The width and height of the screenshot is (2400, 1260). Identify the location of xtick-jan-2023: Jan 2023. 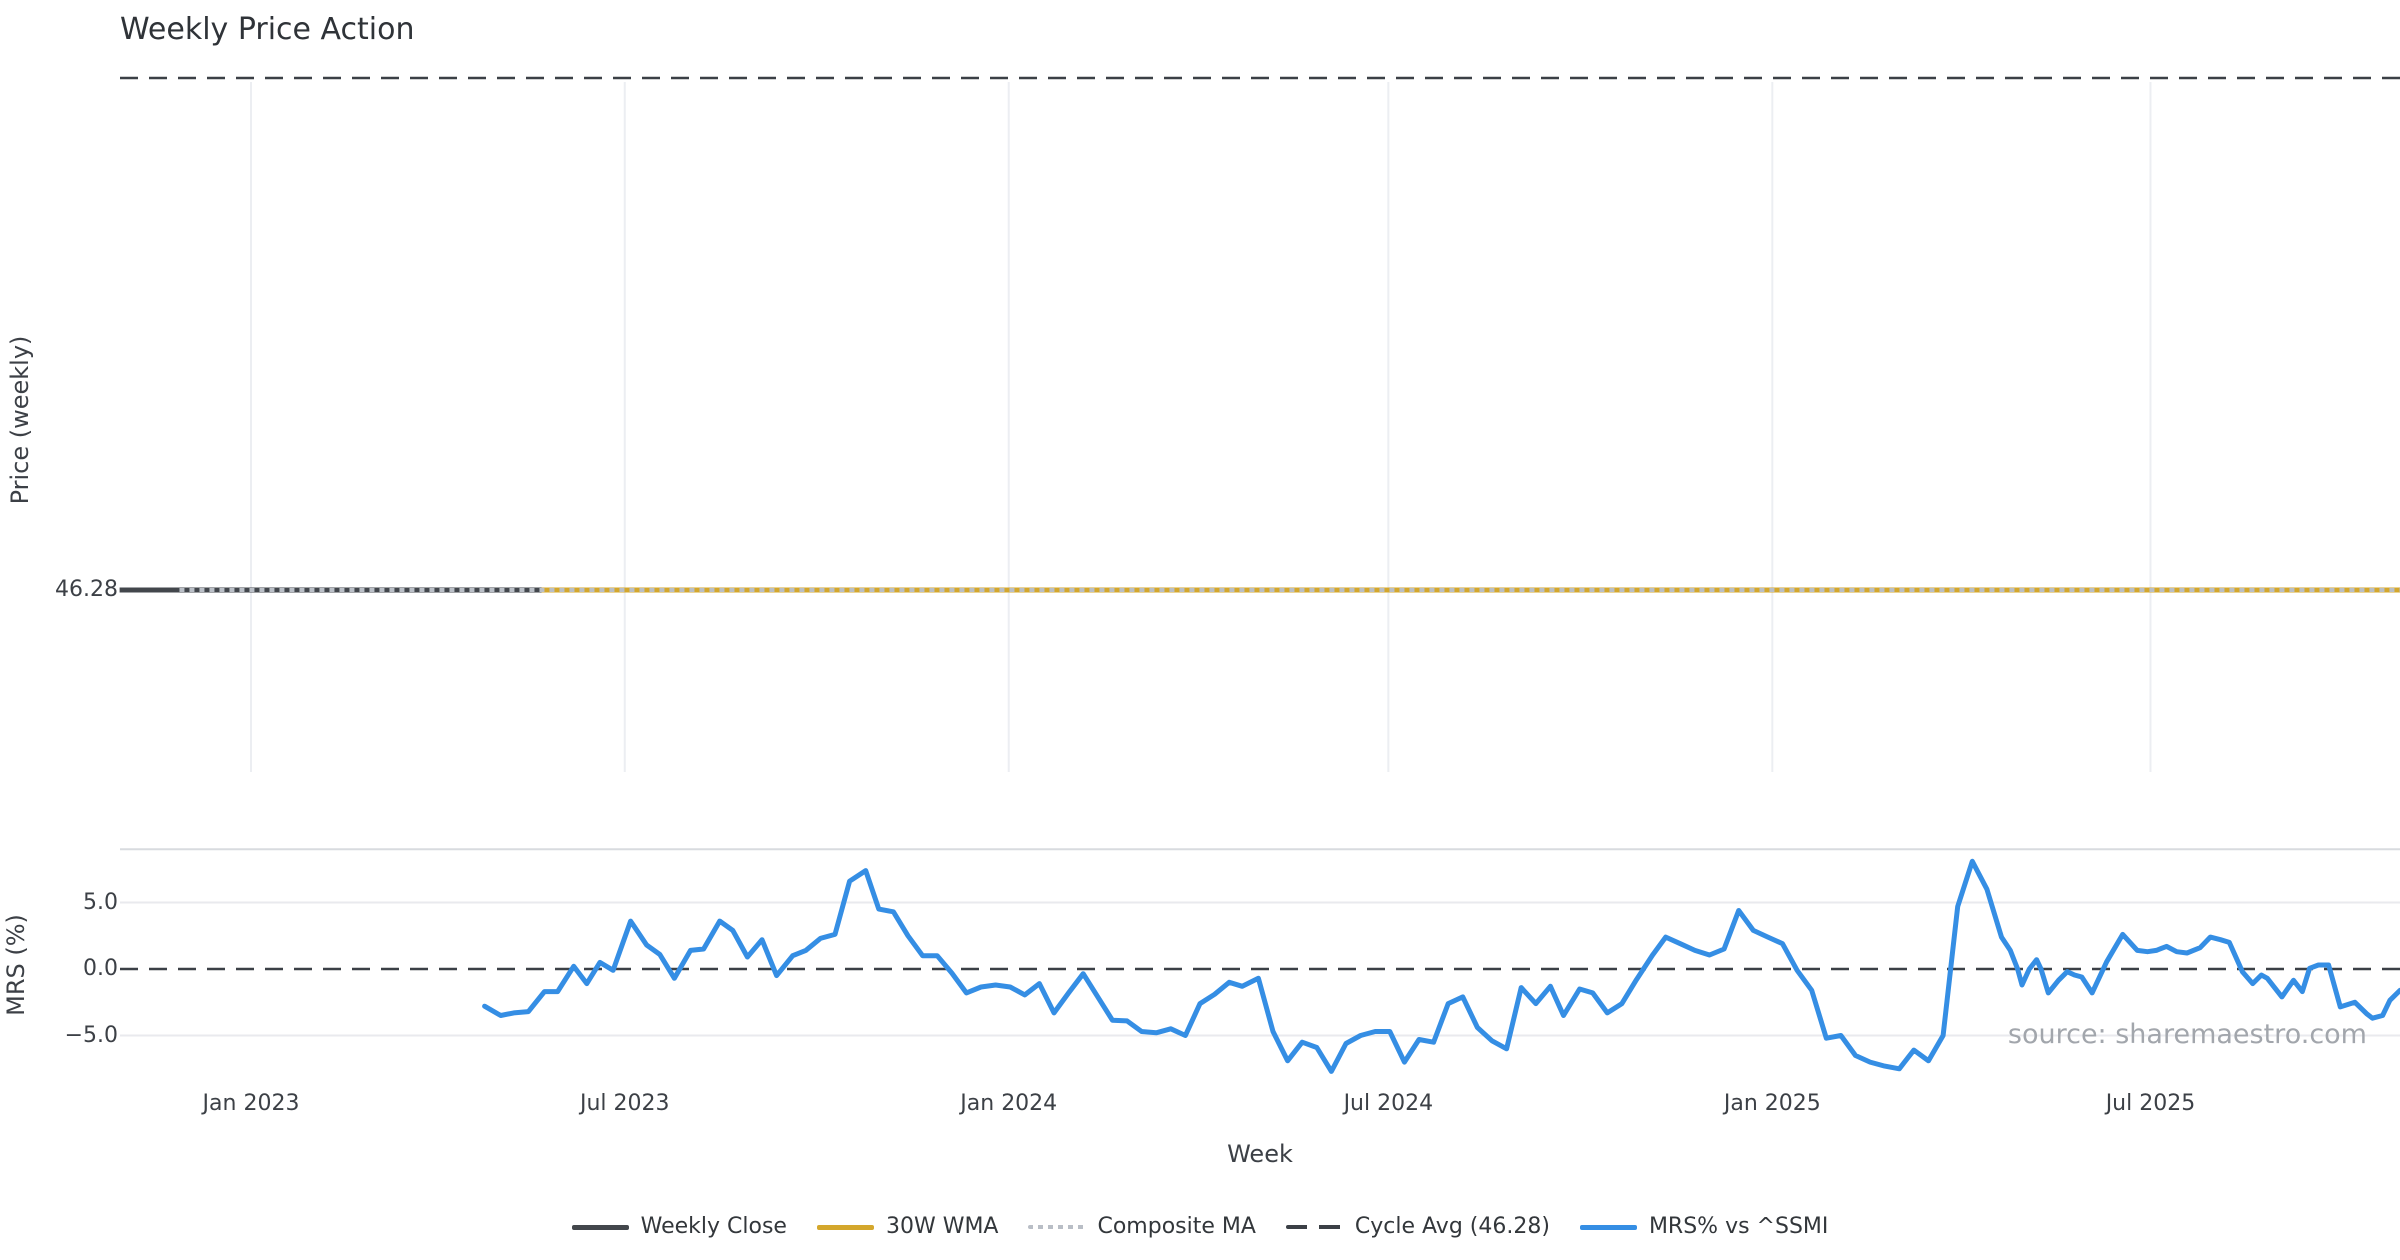
(251, 1103).